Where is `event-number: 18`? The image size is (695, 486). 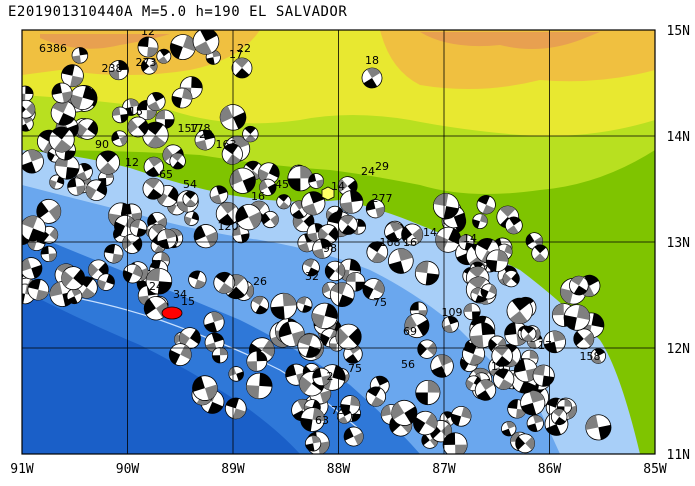 event-number: 18 is located at coordinates (372, 60).